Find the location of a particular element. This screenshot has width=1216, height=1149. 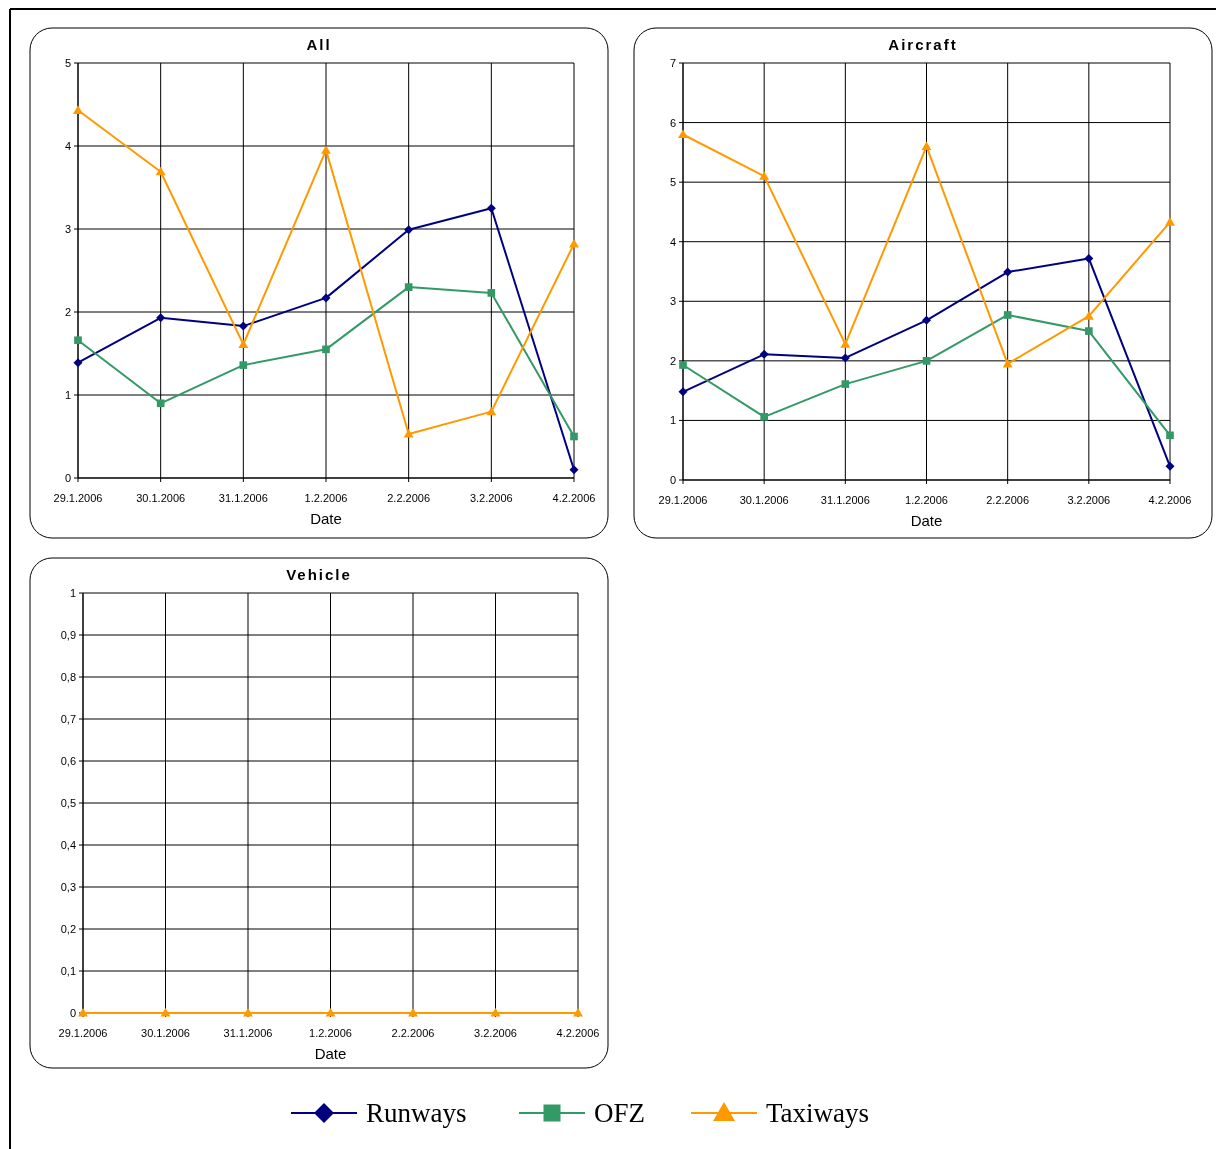

y-tick-label: 0,2 is located at coordinates (68, 929).